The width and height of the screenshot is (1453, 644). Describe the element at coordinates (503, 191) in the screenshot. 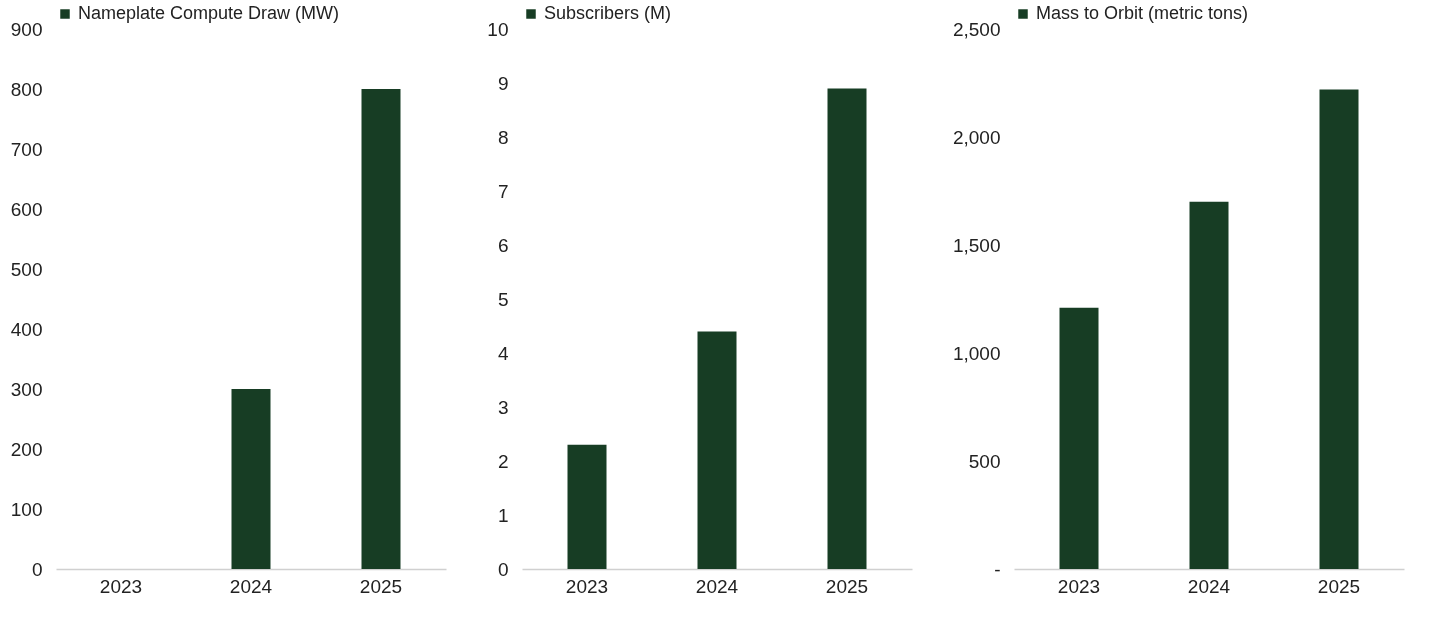

I see `y-tick-label: 7` at that location.